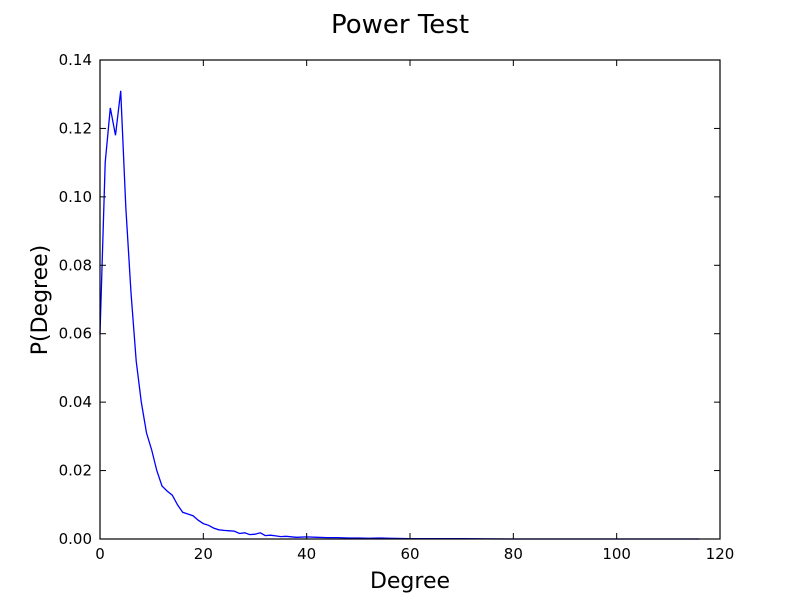  What do you see at coordinates (75, 539) in the screenshot?
I see `y-tick-label: 0.00` at bounding box center [75, 539].